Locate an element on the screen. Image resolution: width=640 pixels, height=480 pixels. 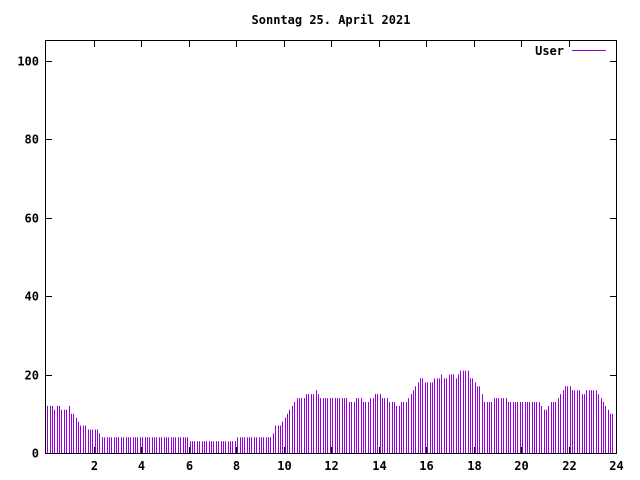
x-tick-label: 8 is located at coordinates (236, 466).